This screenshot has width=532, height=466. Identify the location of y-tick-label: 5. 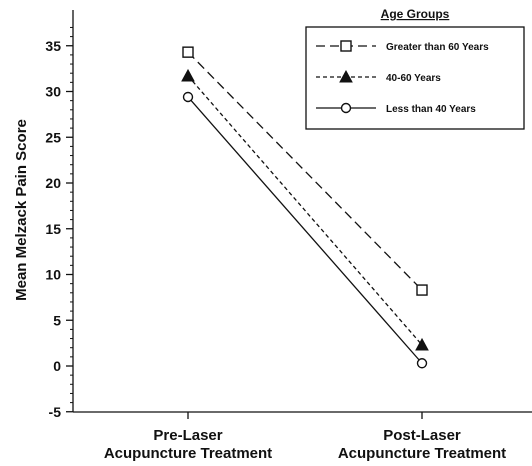
(57, 320).